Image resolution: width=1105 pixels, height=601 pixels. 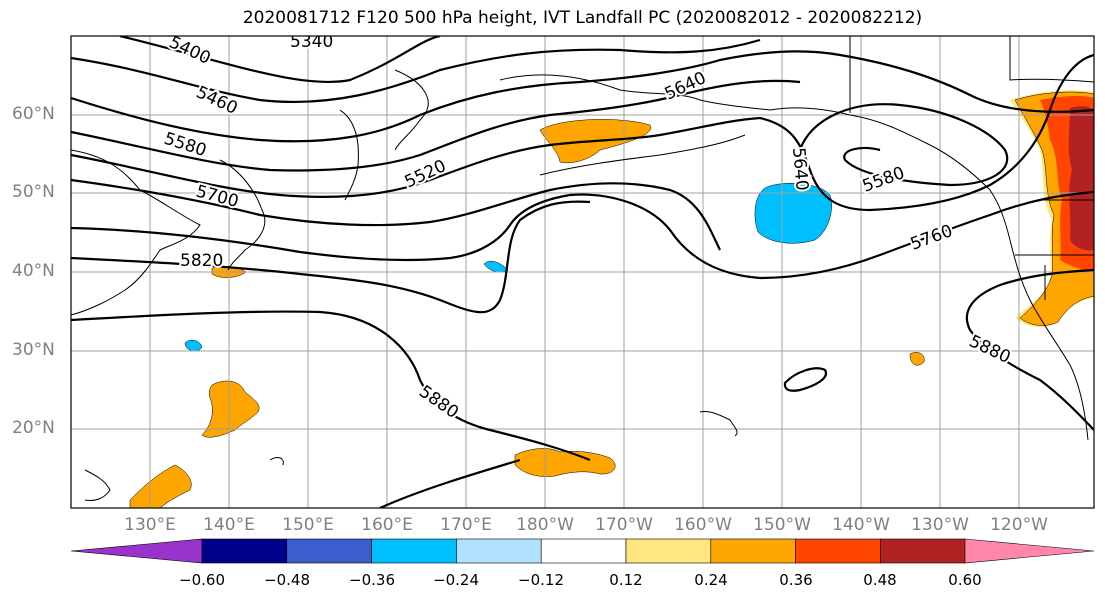 I want to click on colorbar-tick: −0.36, so click(x=372, y=580).